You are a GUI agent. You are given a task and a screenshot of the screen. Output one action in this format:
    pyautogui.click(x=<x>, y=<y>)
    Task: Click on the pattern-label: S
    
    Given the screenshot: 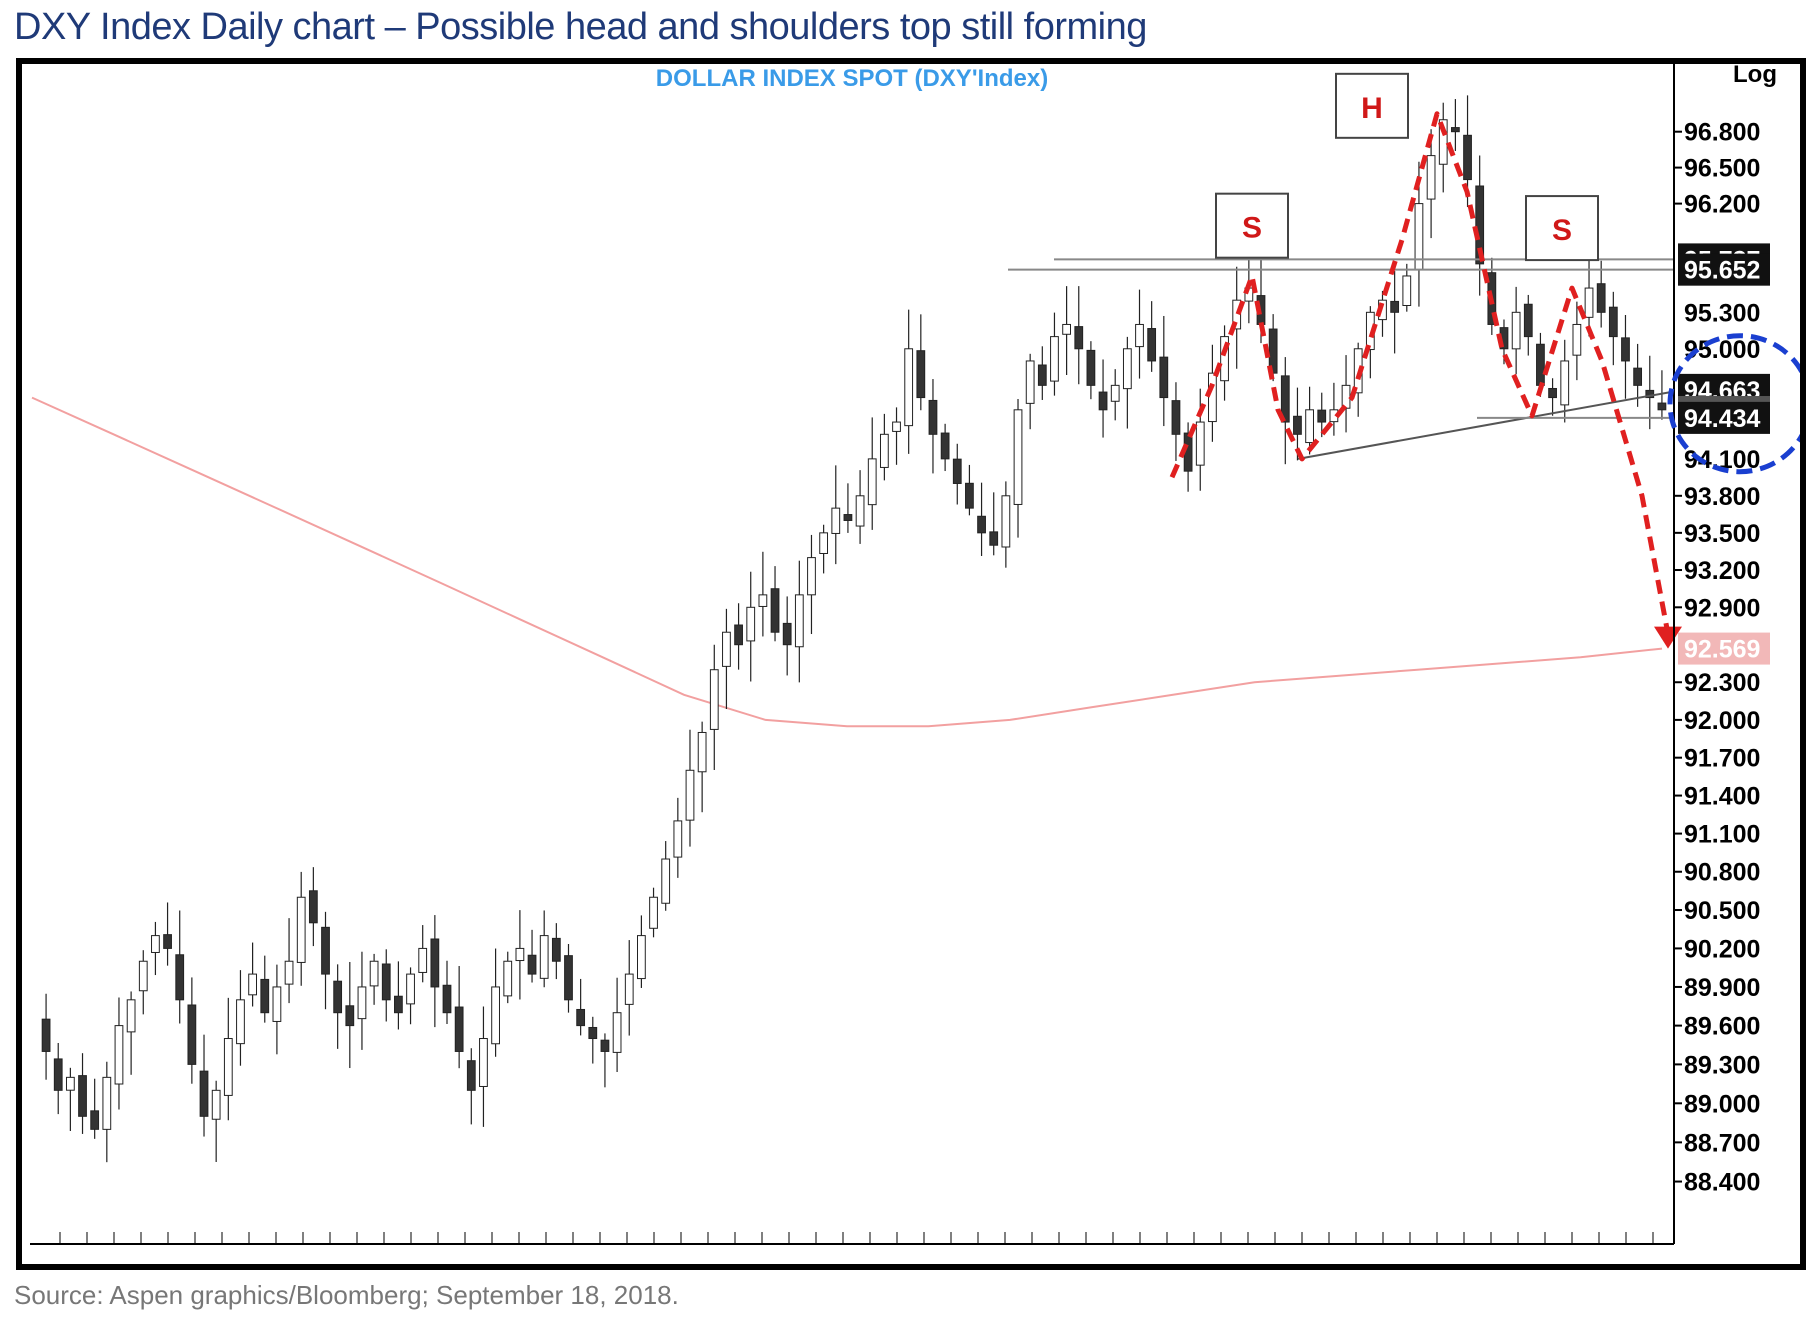 What is the action you would take?
    pyautogui.click(x=1252, y=225)
    